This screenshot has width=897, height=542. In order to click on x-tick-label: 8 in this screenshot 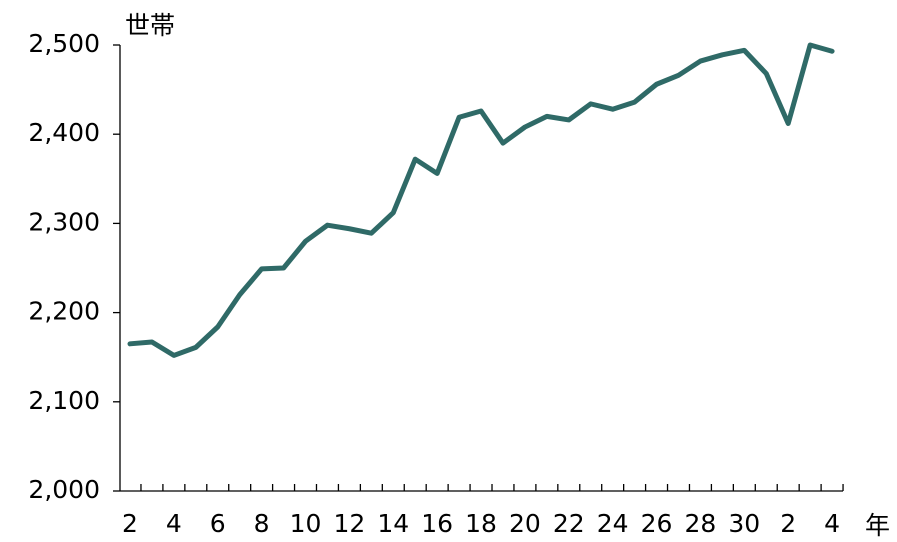, I will do `click(262, 523)`.